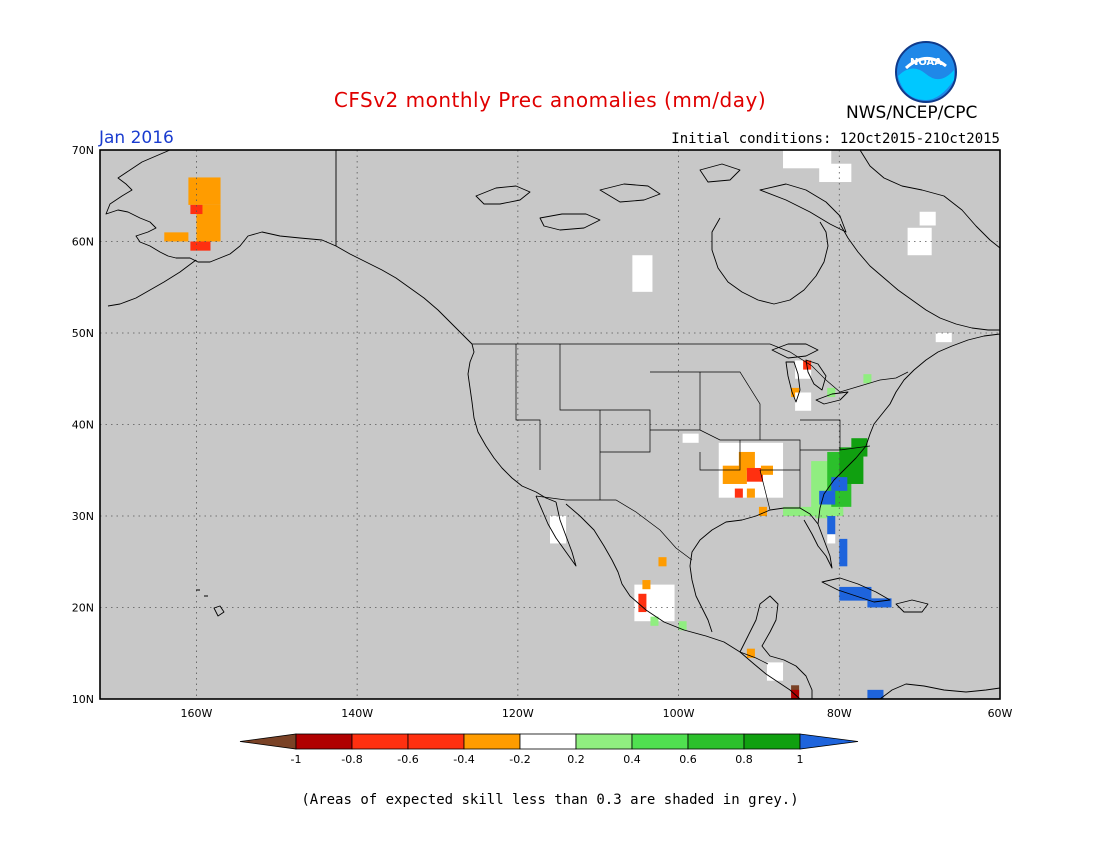 The height and width of the screenshot is (850, 1100). I want to click on lon-tick-label: 80W, so click(839, 713).